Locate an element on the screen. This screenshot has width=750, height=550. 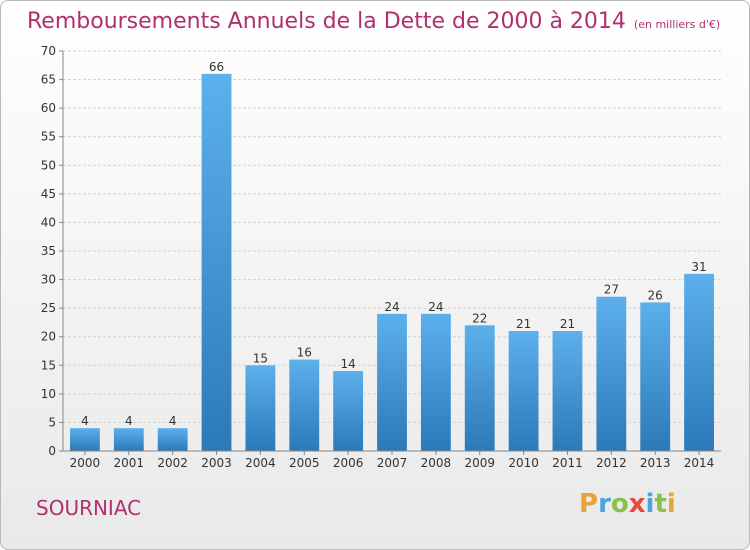
y-tick-label: 10 is located at coordinates (48, 394).